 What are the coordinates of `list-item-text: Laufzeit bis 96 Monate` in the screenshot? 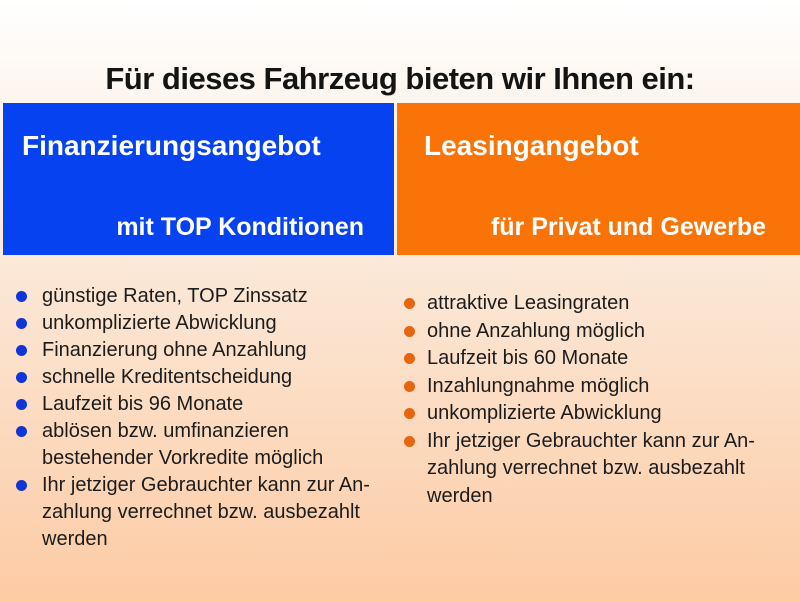 It's located at (143, 404).